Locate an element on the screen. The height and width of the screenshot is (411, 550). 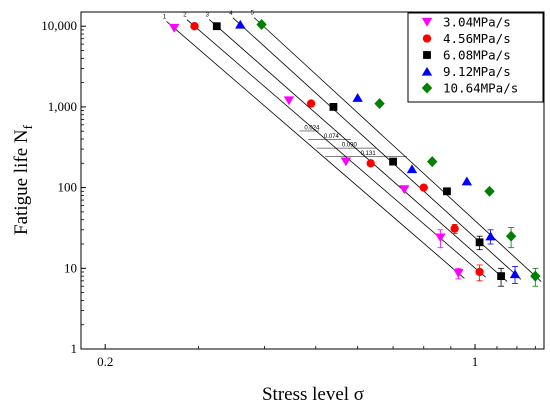
legend-label: 10.64MPa/s is located at coordinates (480, 88).